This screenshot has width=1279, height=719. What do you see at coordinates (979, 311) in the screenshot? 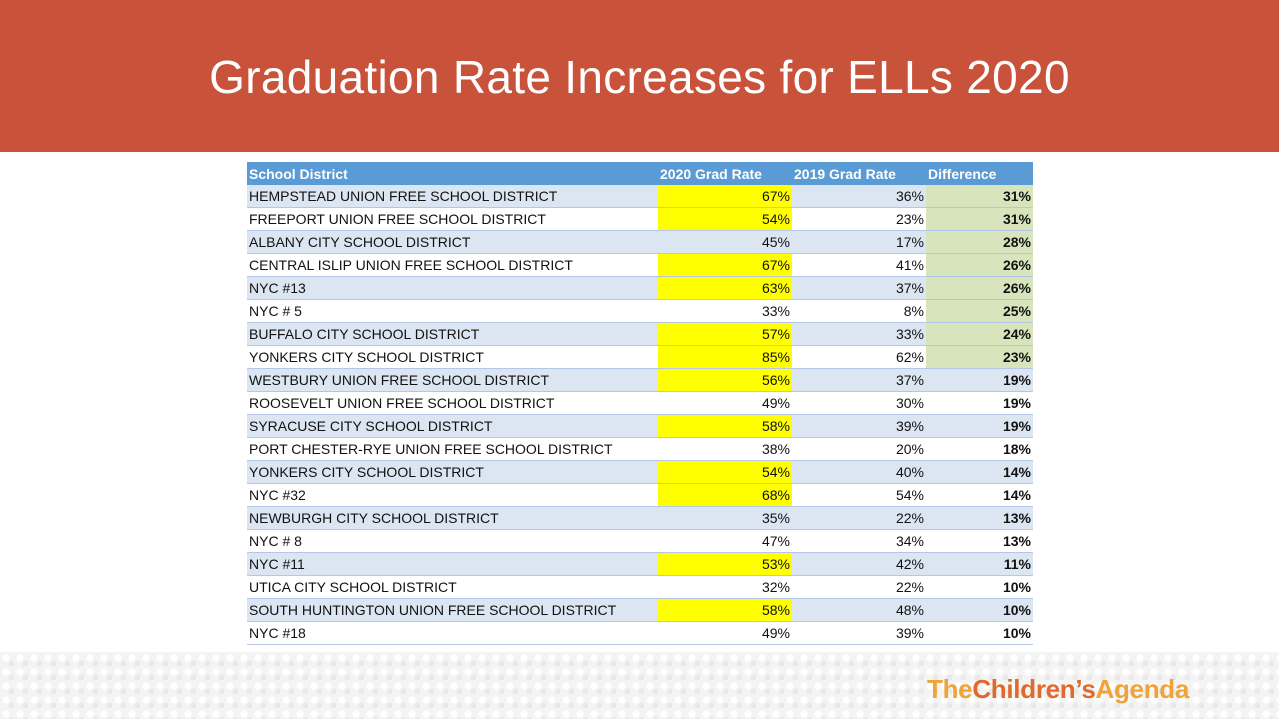
I see `cell-difference: 25%` at bounding box center [979, 311].